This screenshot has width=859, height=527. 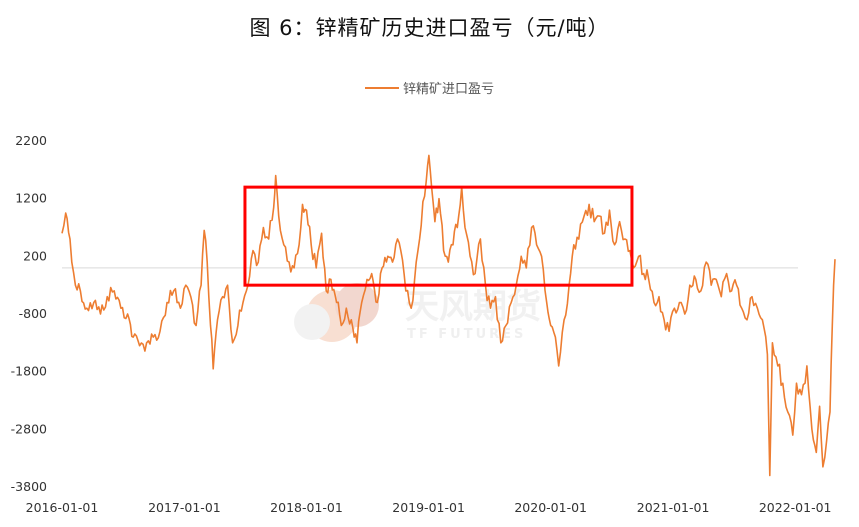 I want to click on highlight-box, so click(x=438, y=236).